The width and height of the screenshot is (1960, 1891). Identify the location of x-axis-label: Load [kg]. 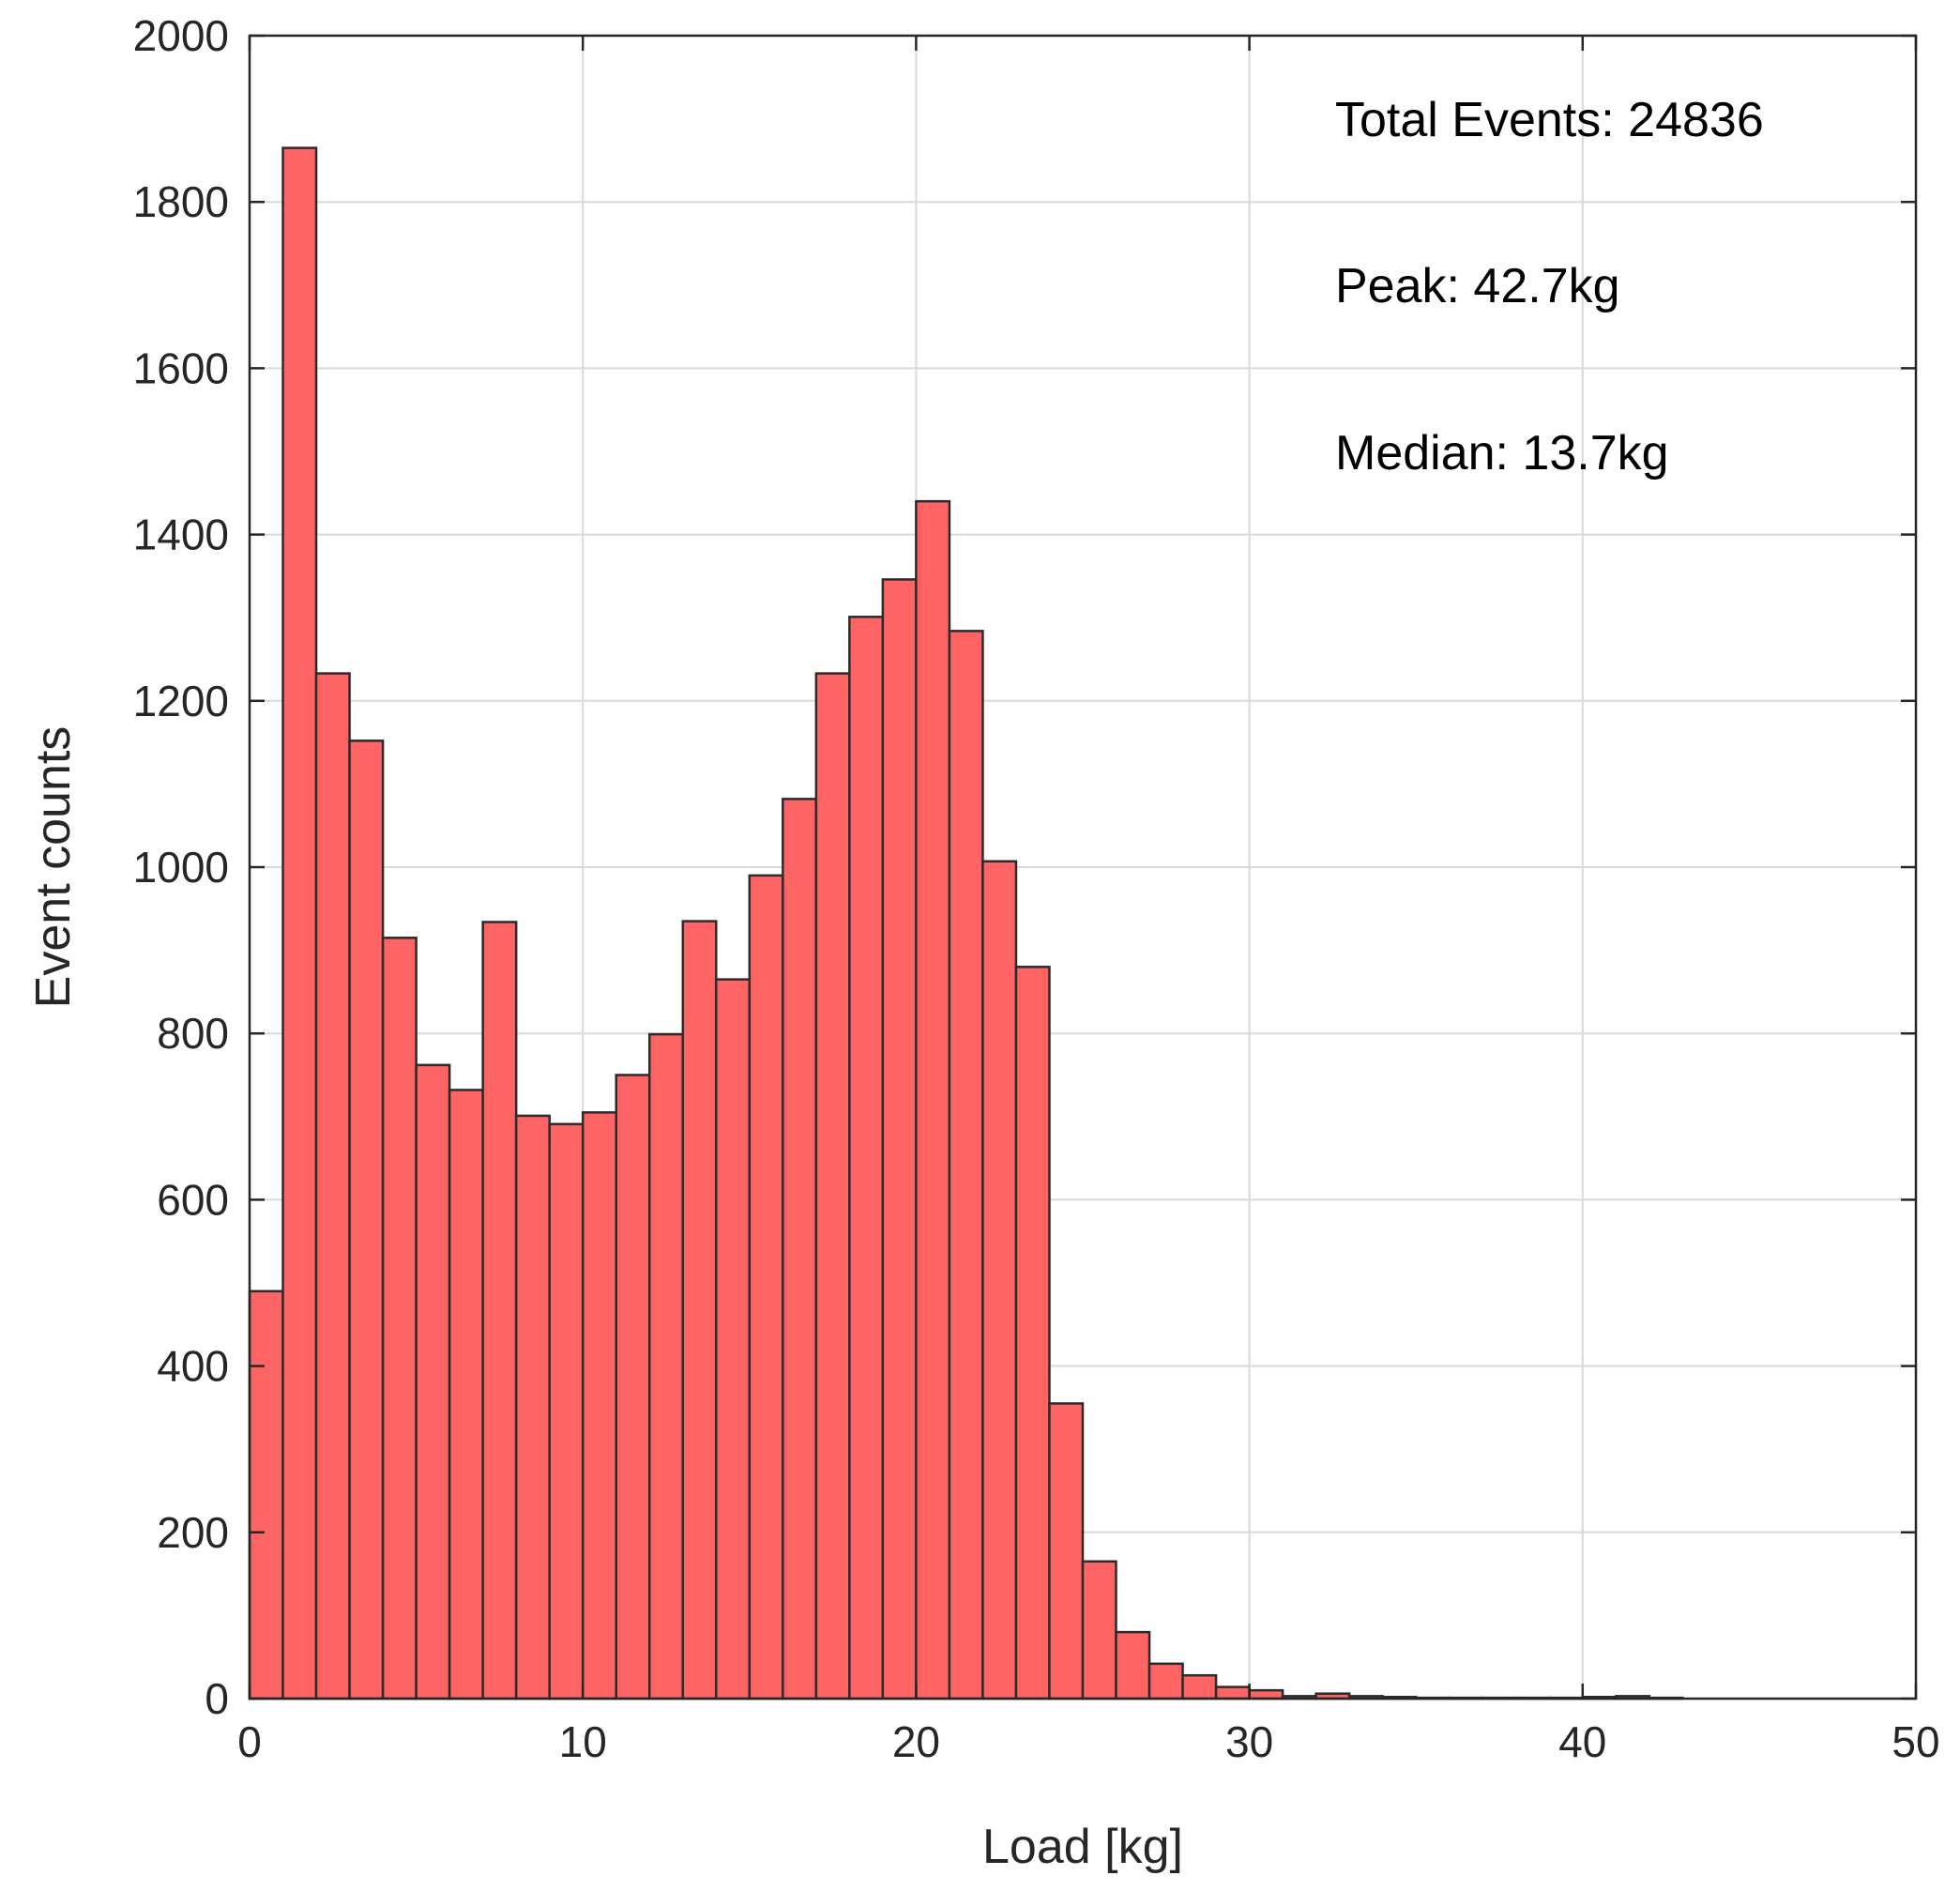
(1082, 1847).